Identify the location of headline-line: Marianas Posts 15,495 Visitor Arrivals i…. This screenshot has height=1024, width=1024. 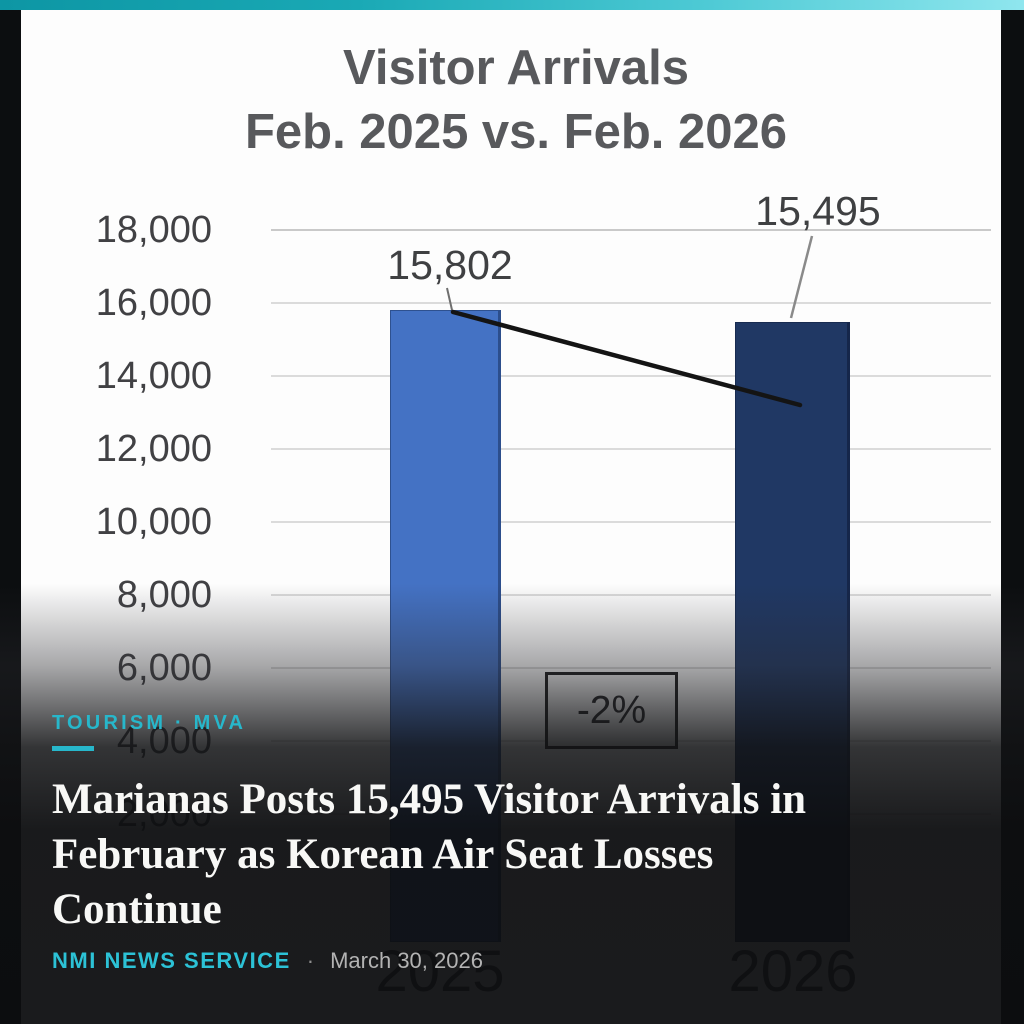
(429, 799).